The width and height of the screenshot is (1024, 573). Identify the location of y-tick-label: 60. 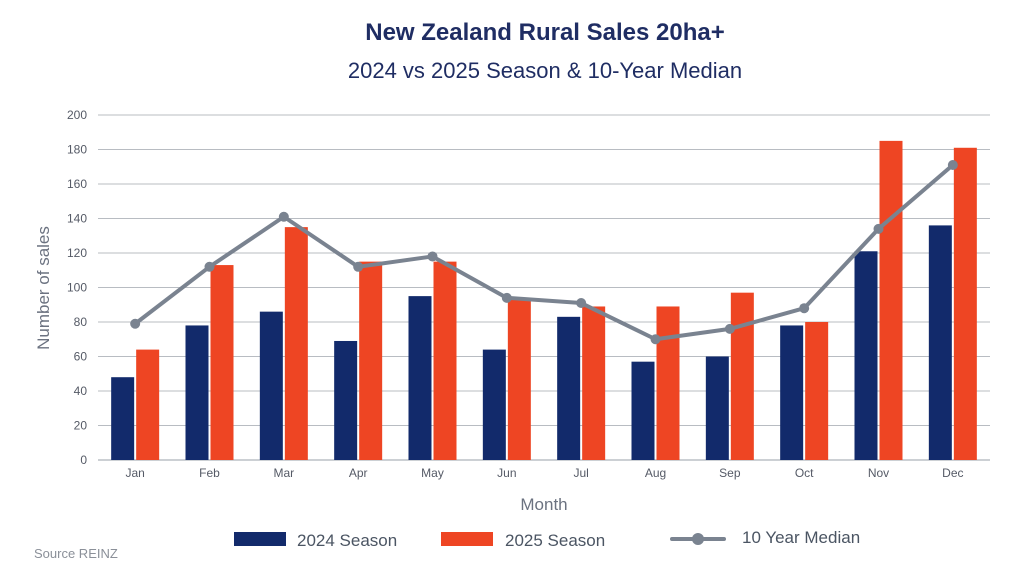
(81, 357).